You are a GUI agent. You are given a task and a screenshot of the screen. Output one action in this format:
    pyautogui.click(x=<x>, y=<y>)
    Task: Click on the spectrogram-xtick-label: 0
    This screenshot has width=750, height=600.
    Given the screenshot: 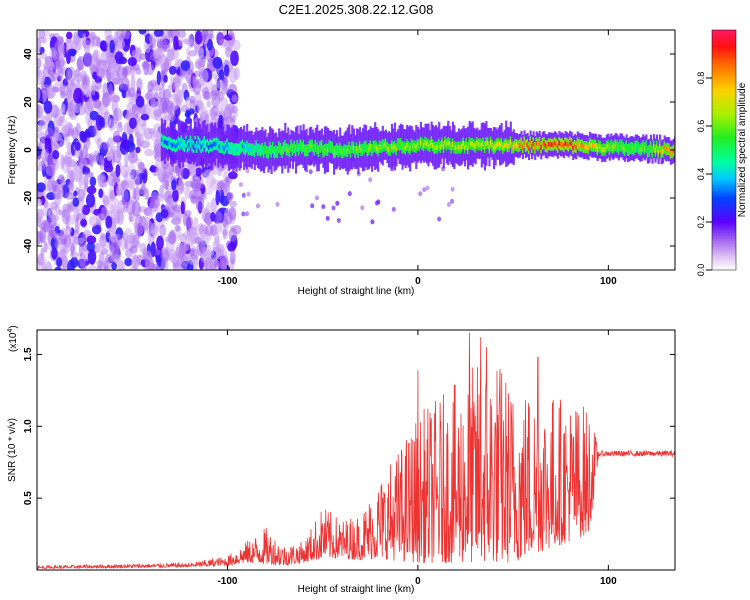 What is the action you would take?
    pyautogui.click(x=418, y=281)
    